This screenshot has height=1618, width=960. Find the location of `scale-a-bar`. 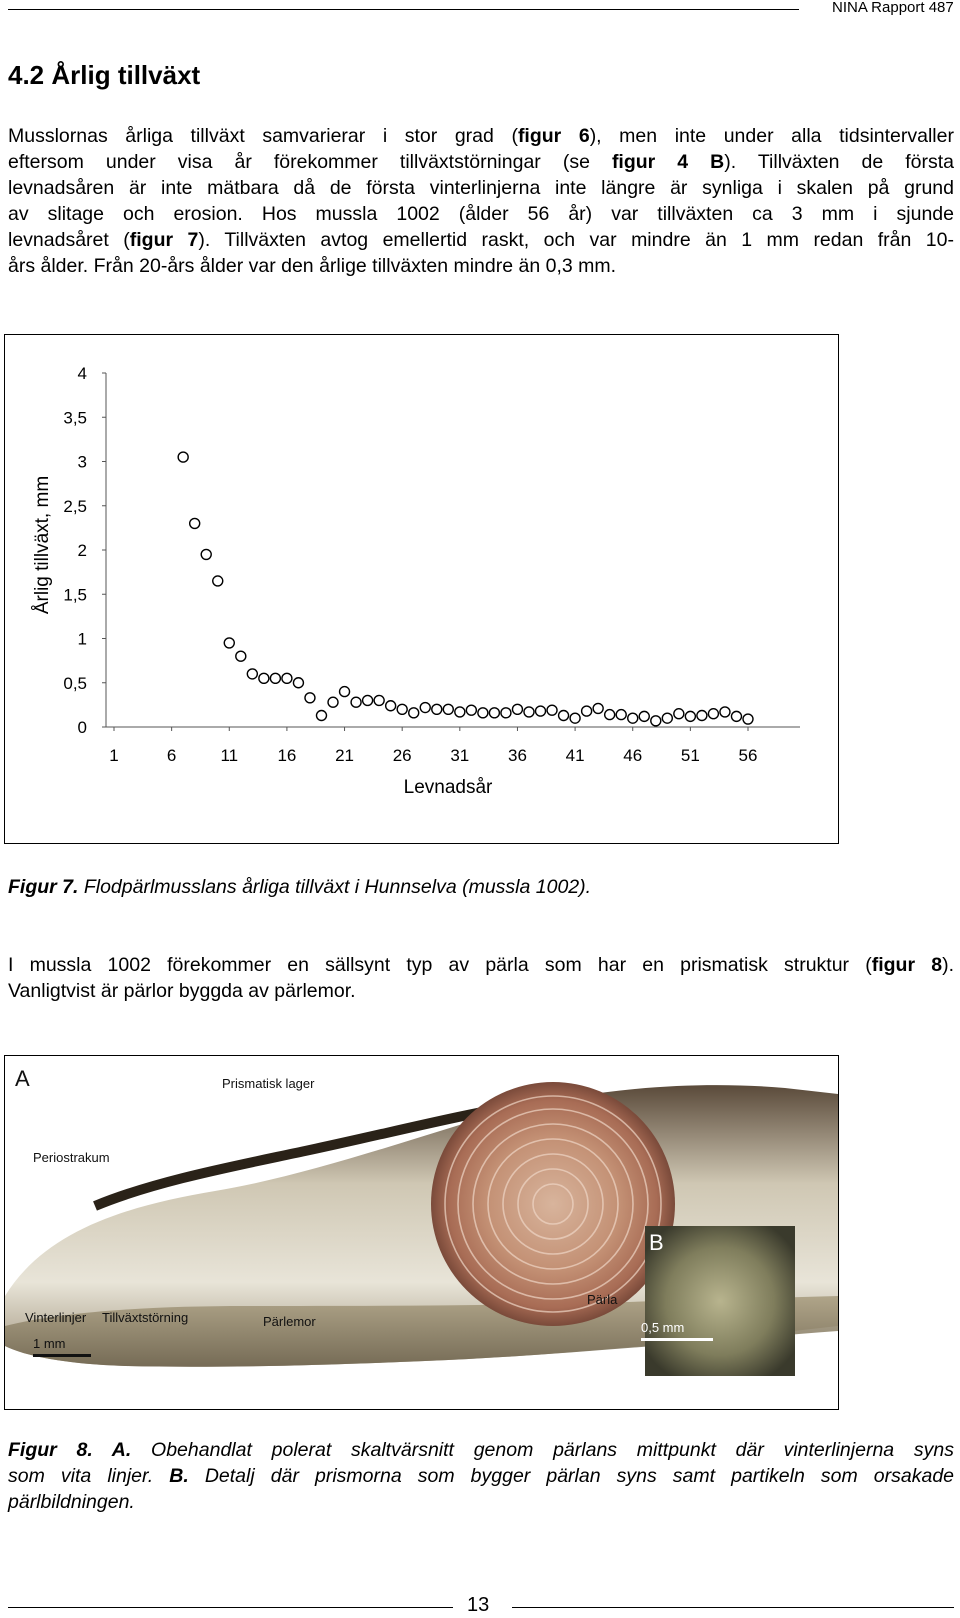

scale-a-bar is located at coordinates (62, 1355).